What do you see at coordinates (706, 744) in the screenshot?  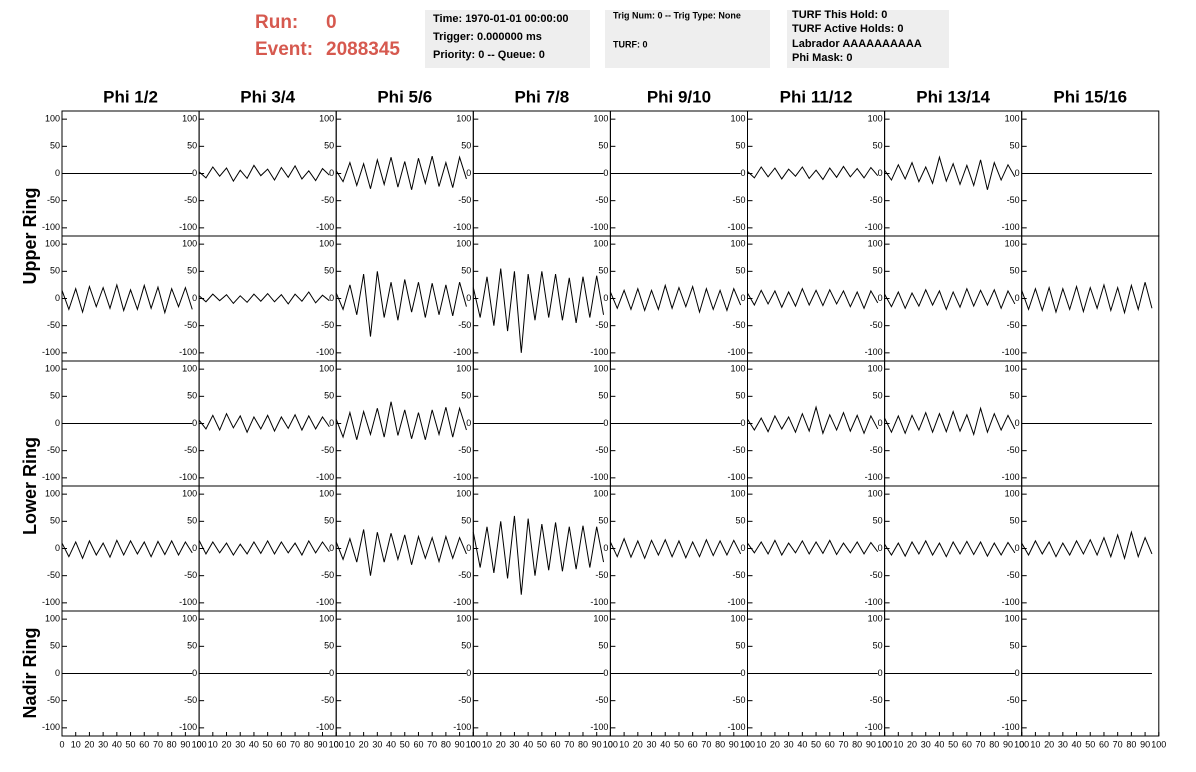 I see `x-tick-label: 70` at bounding box center [706, 744].